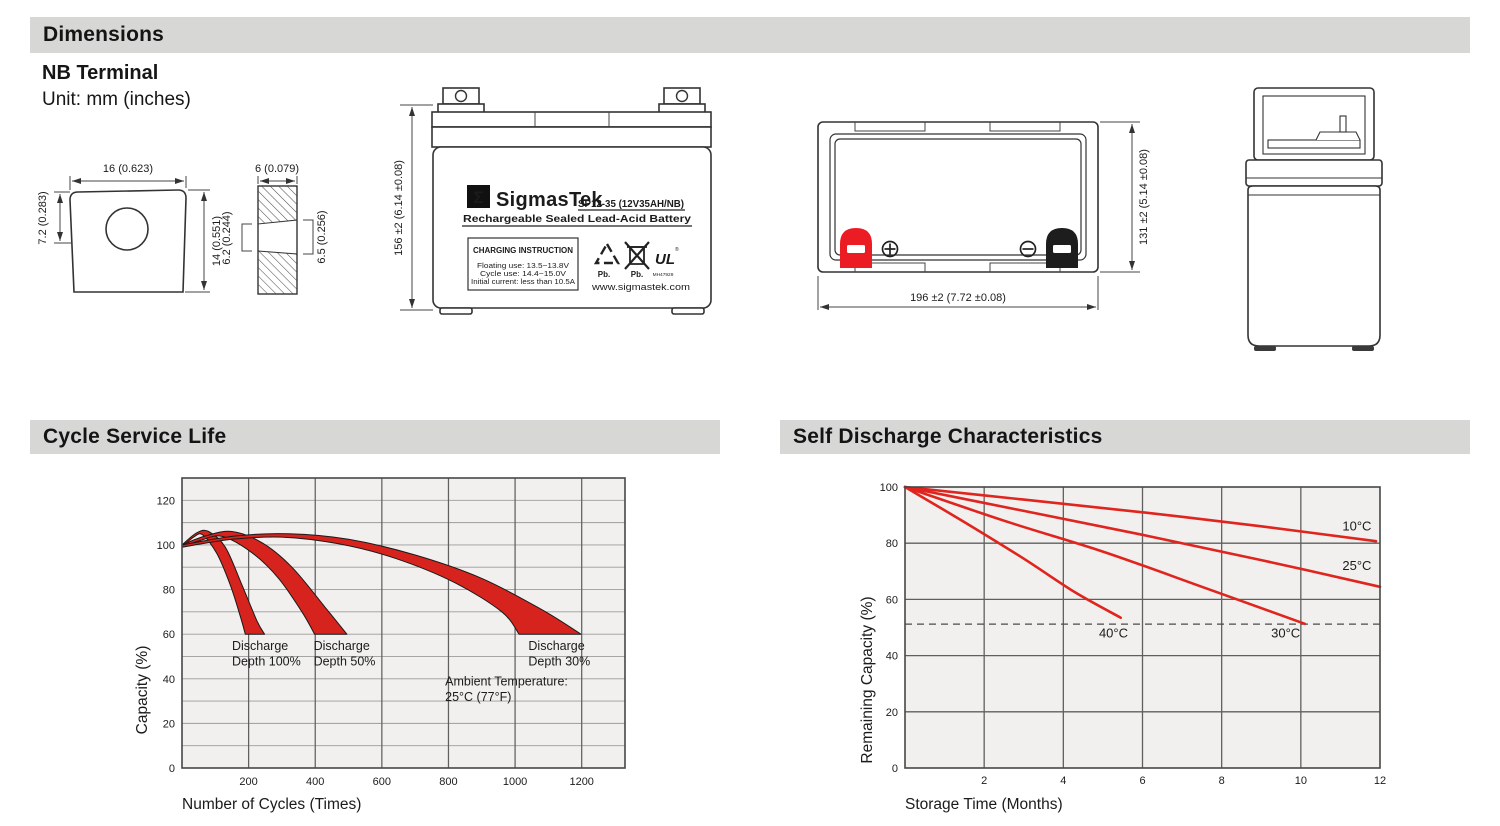 The height and width of the screenshot is (826, 1500). Describe the element at coordinates (382, 782) in the screenshot. I see `x-tick-label: 600` at that location.